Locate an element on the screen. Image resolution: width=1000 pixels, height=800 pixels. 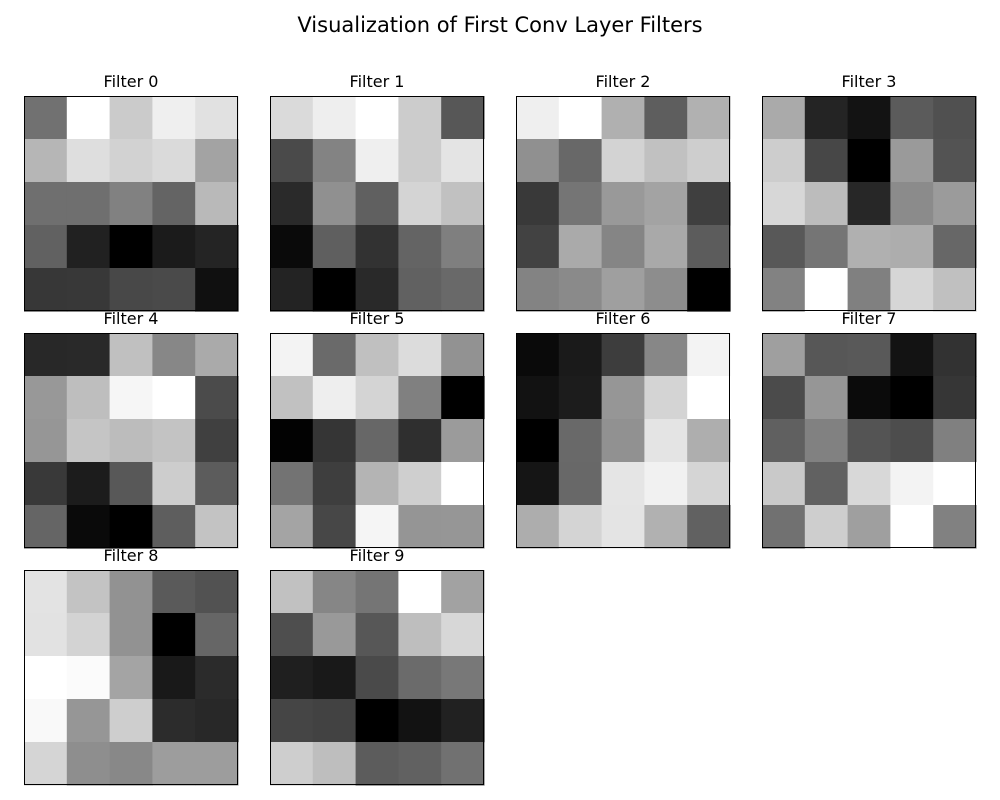
filter-panel: Filter 6 is located at coordinates (623, 428).